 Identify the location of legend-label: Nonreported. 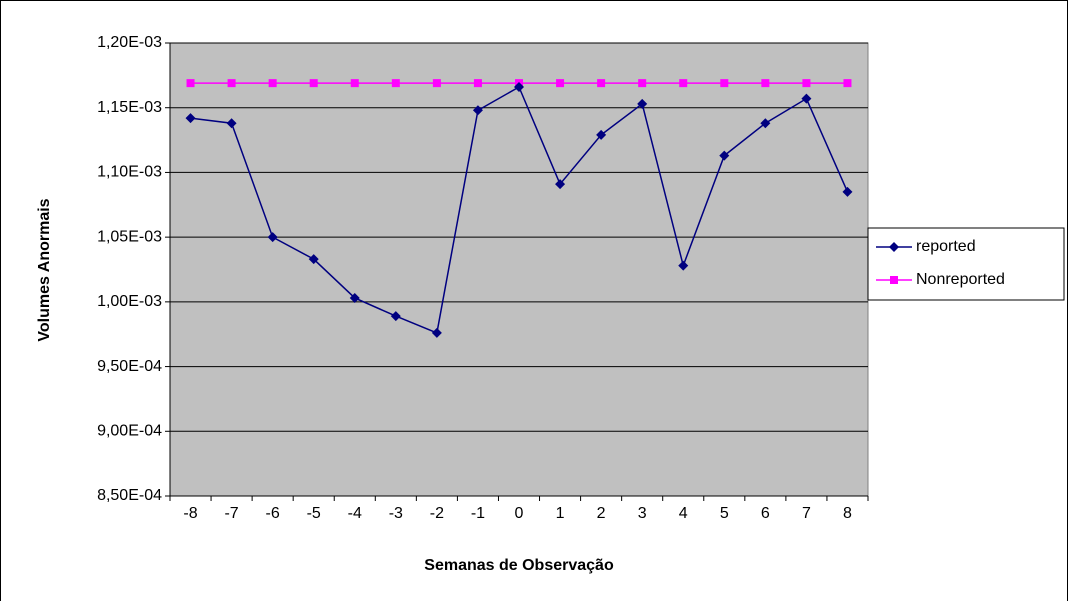
(960, 279).